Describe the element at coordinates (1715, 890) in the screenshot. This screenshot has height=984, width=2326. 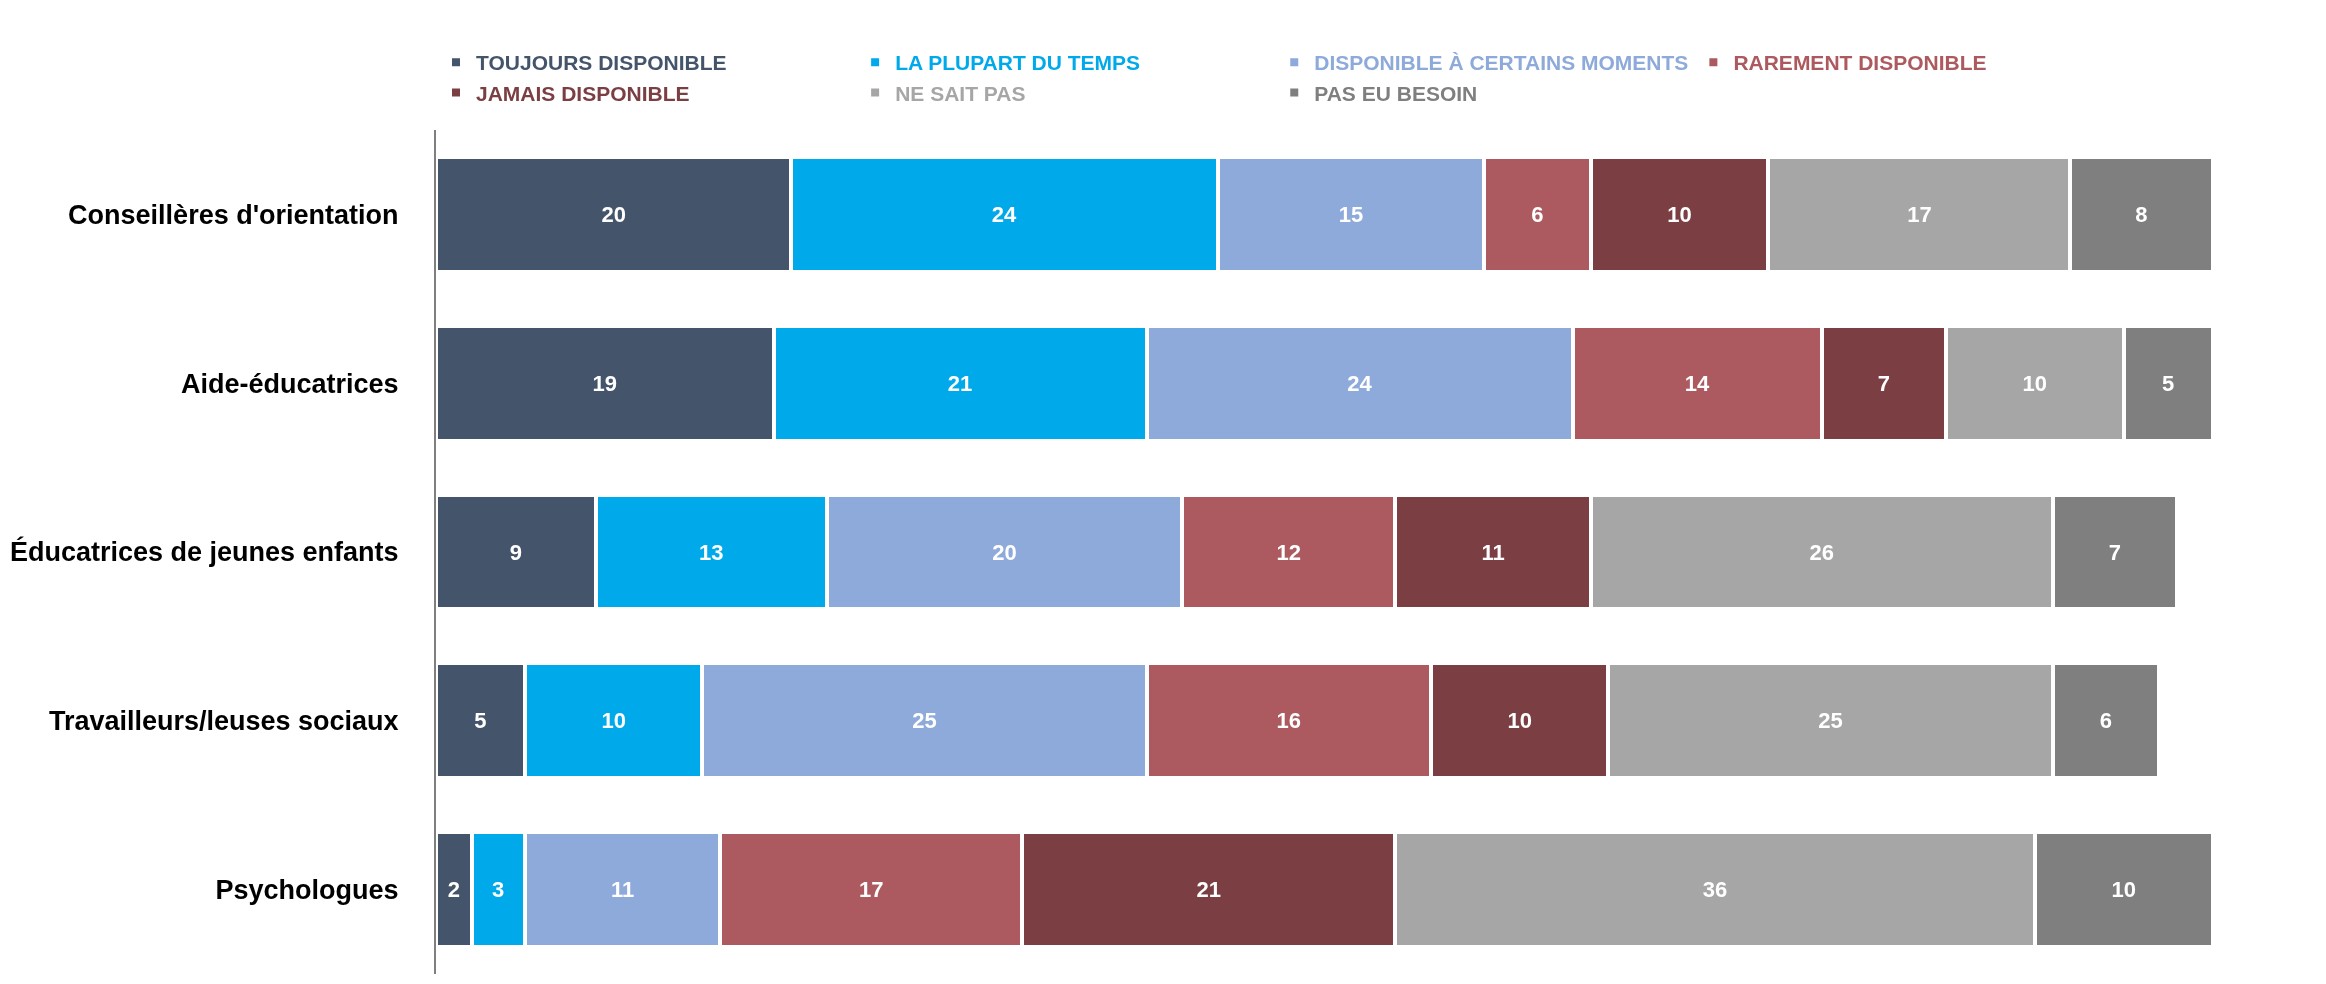
I see `data-label: 36` at that location.